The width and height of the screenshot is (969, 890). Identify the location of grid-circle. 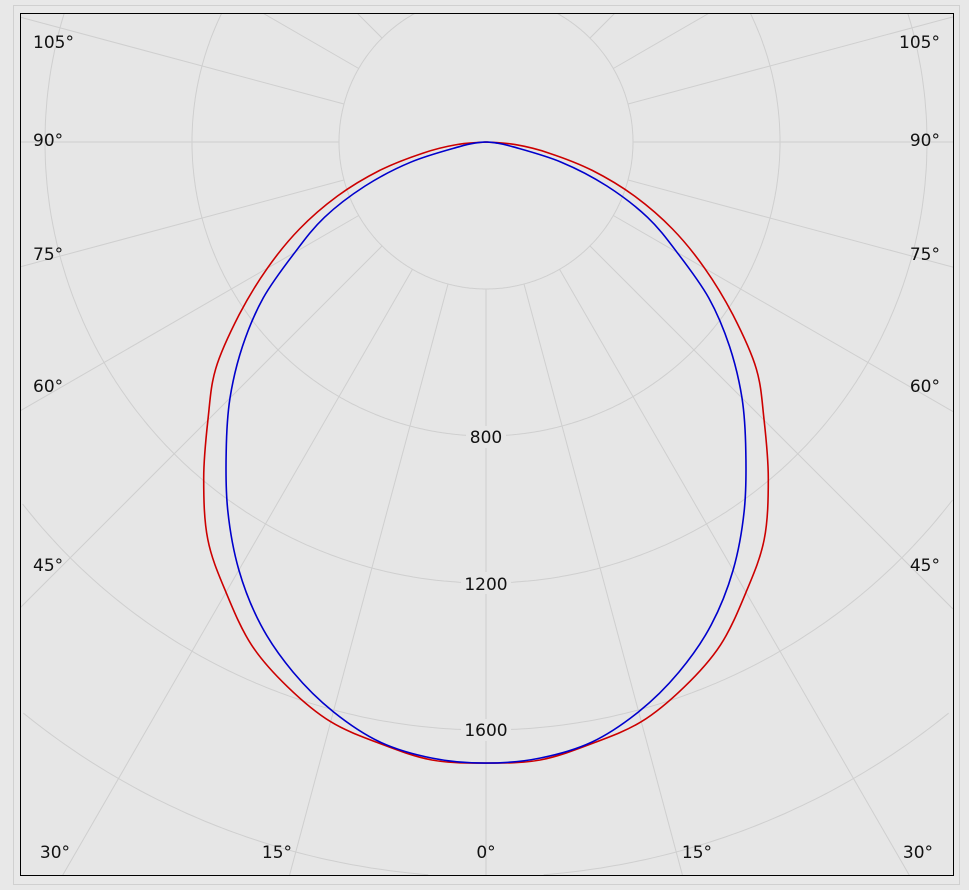
(486, 151).